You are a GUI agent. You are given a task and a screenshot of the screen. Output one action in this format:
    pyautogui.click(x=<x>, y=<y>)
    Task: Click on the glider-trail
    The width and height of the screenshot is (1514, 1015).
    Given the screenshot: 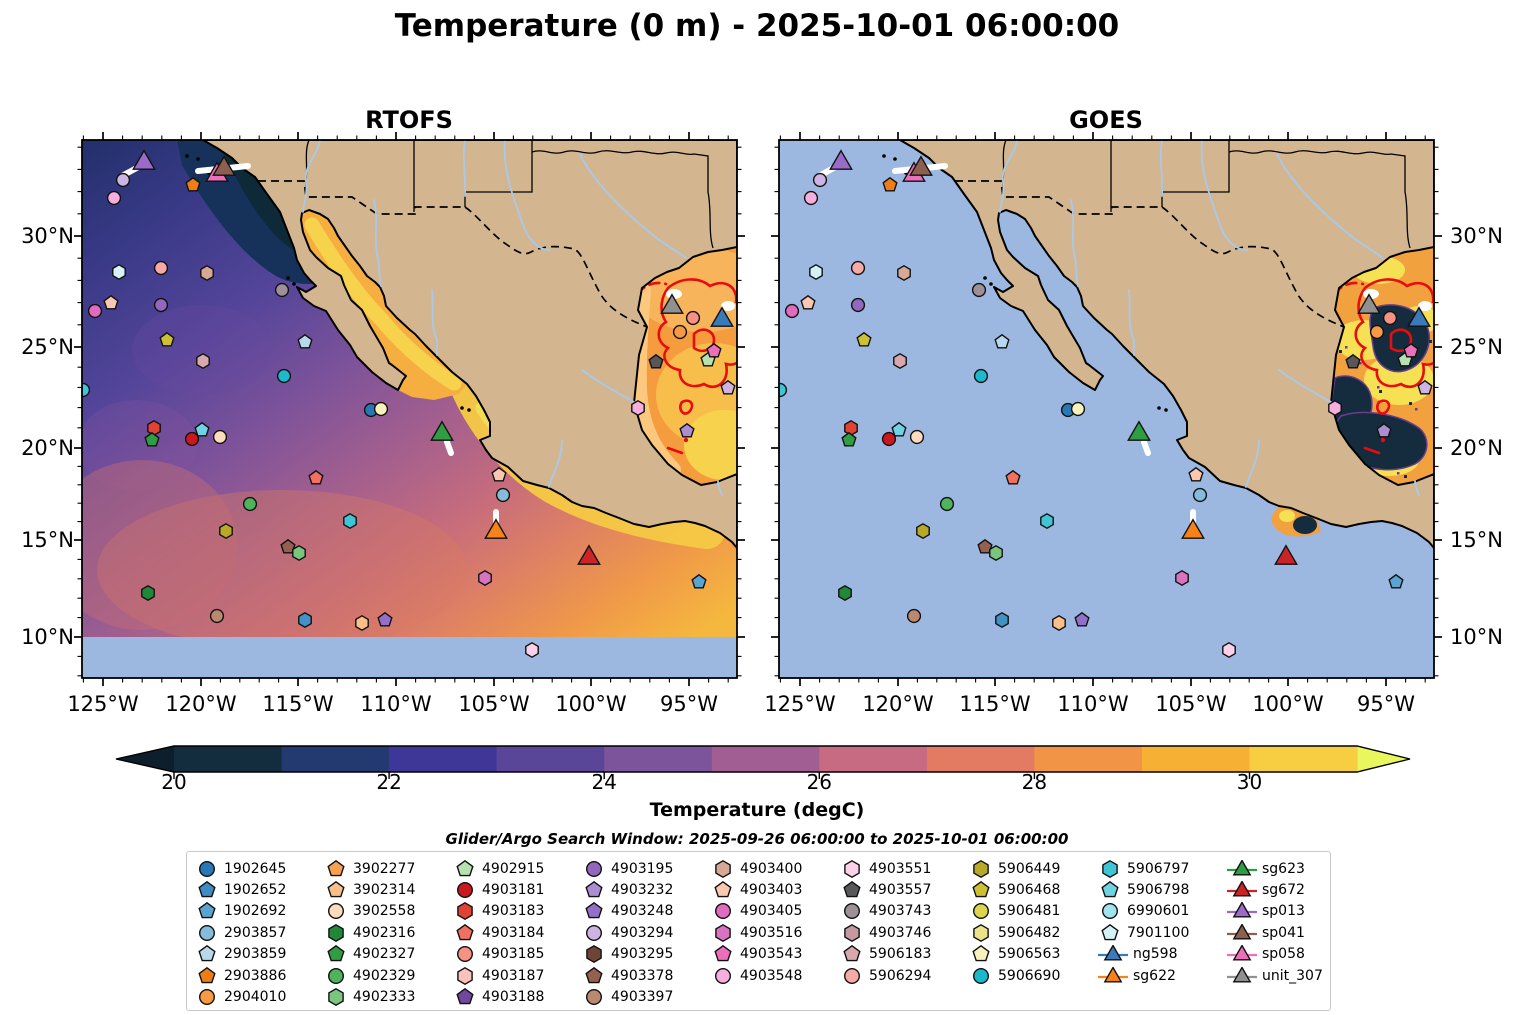 What is the action you would take?
    pyautogui.click(x=1146, y=447)
    